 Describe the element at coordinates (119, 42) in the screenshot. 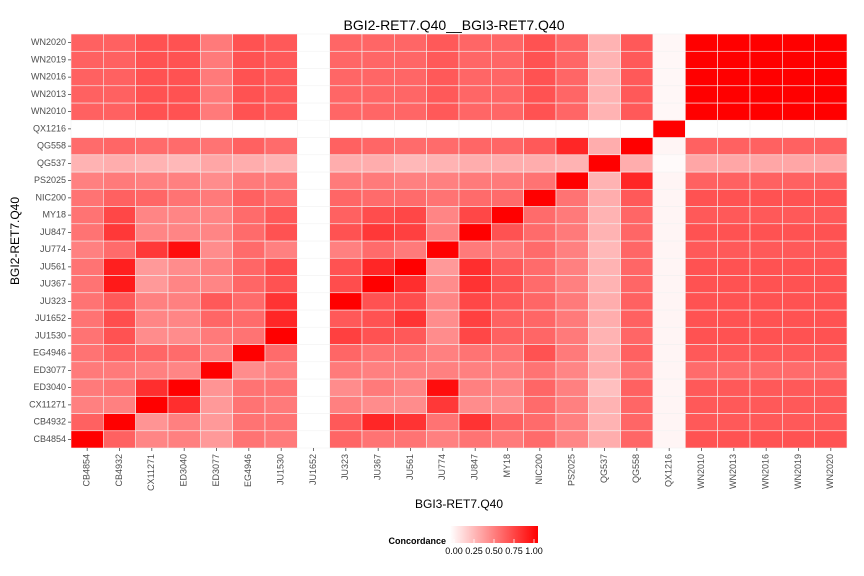

I see `heatmap-cell-WN2020-CB4932` at that location.